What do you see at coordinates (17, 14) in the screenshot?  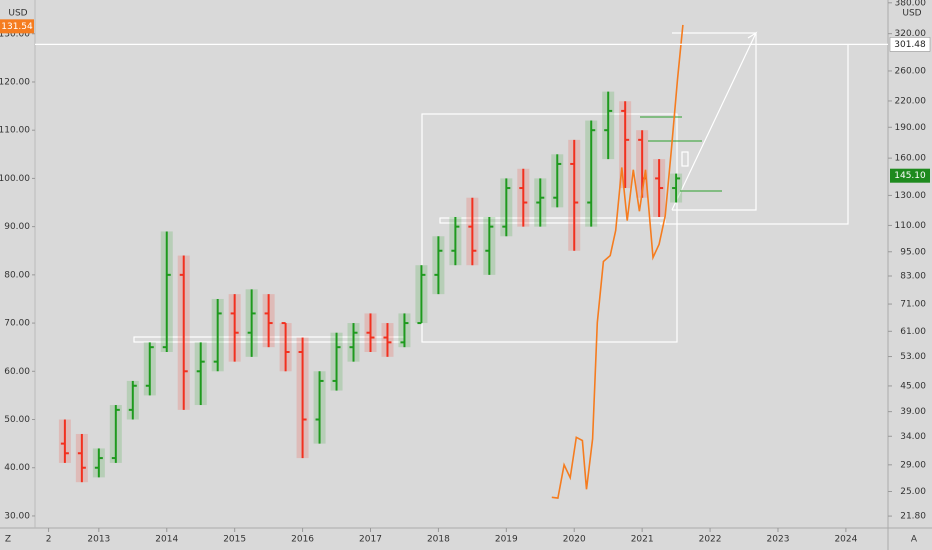 I see `left-currency: USD` at bounding box center [17, 14].